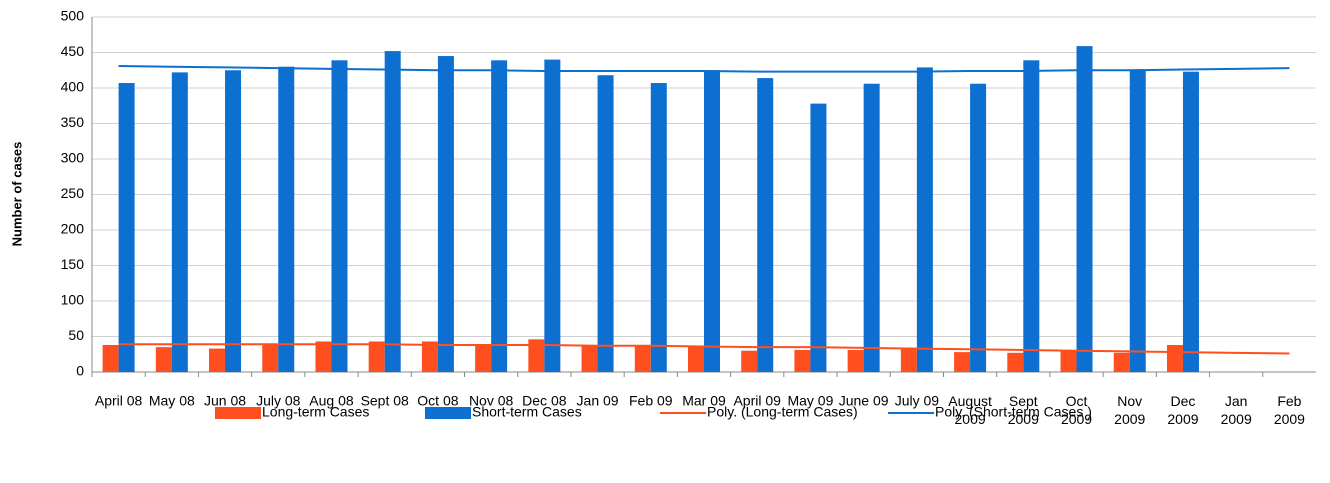  Describe the element at coordinates (119, 401) in the screenshot. I see `x-tick-label: April 08` at that location.